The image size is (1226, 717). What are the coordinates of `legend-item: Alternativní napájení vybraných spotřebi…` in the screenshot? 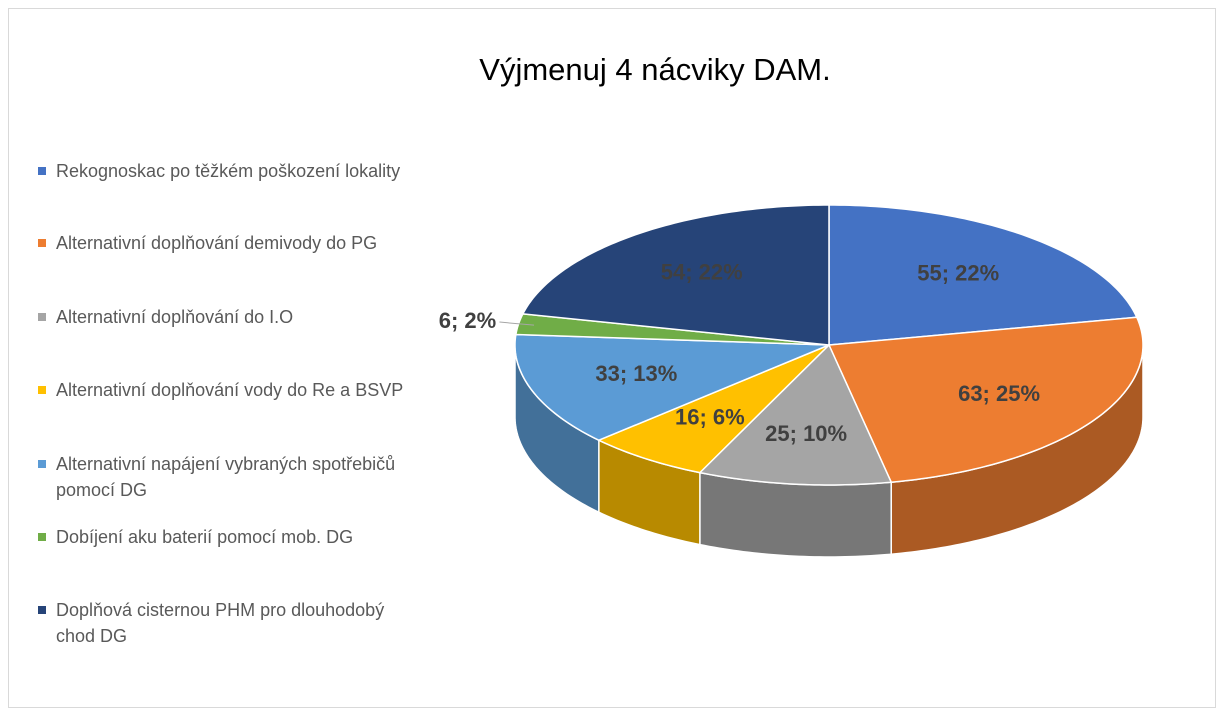 It's located at (230, 477).